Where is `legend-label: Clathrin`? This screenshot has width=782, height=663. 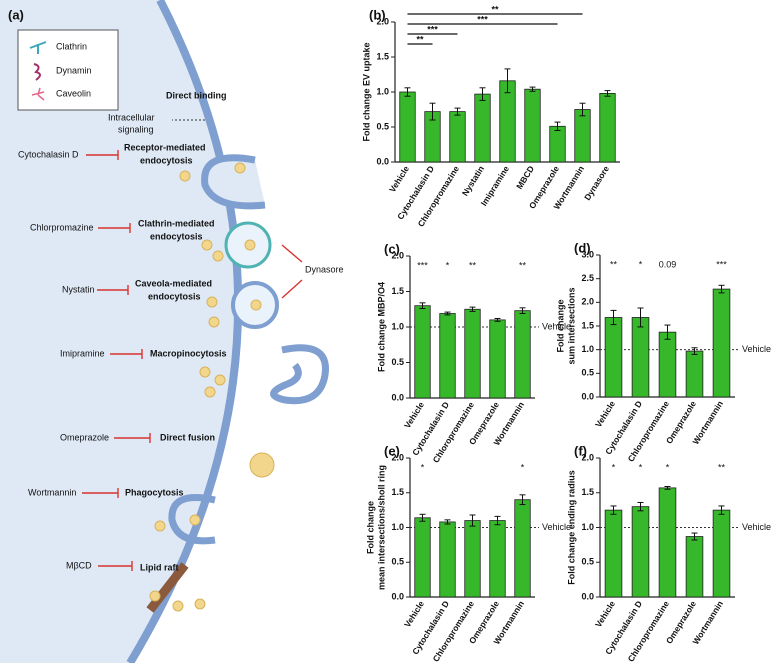 legend-label: Clathrin is located at coordinates (71, 46).